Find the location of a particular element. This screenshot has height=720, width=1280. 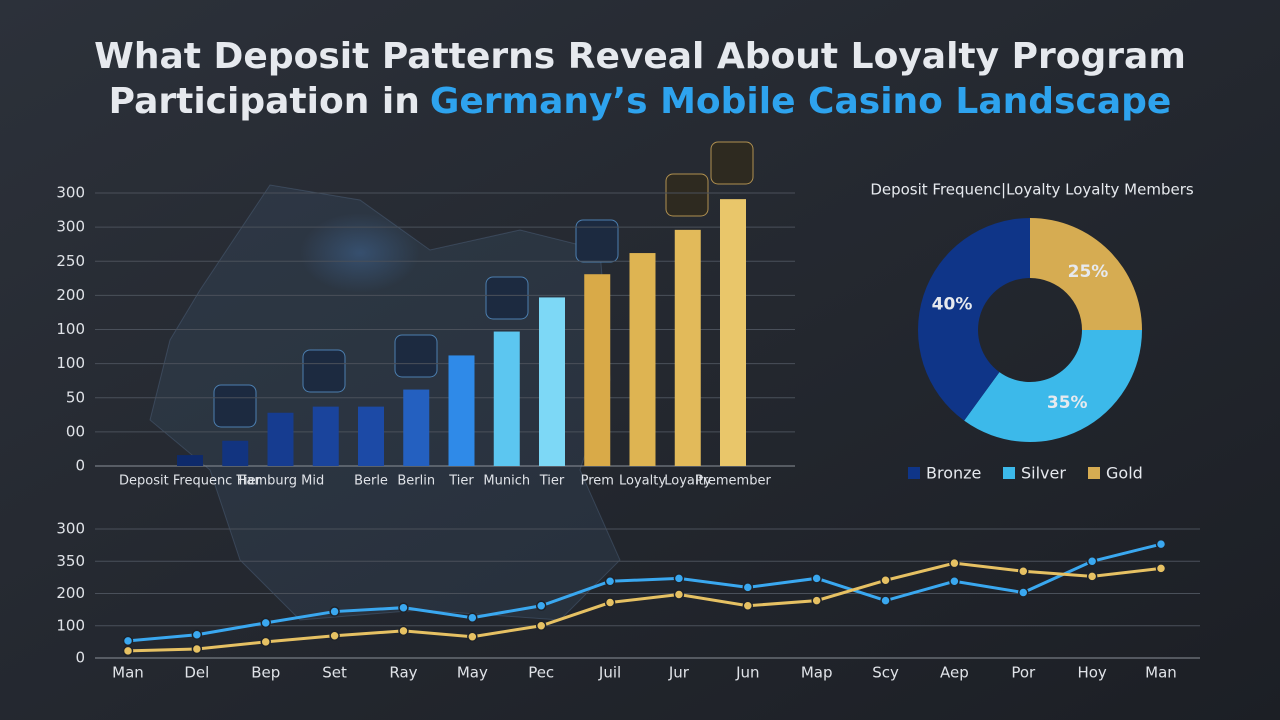

x-tick-label: Berle is located at coordinates (371, 481).